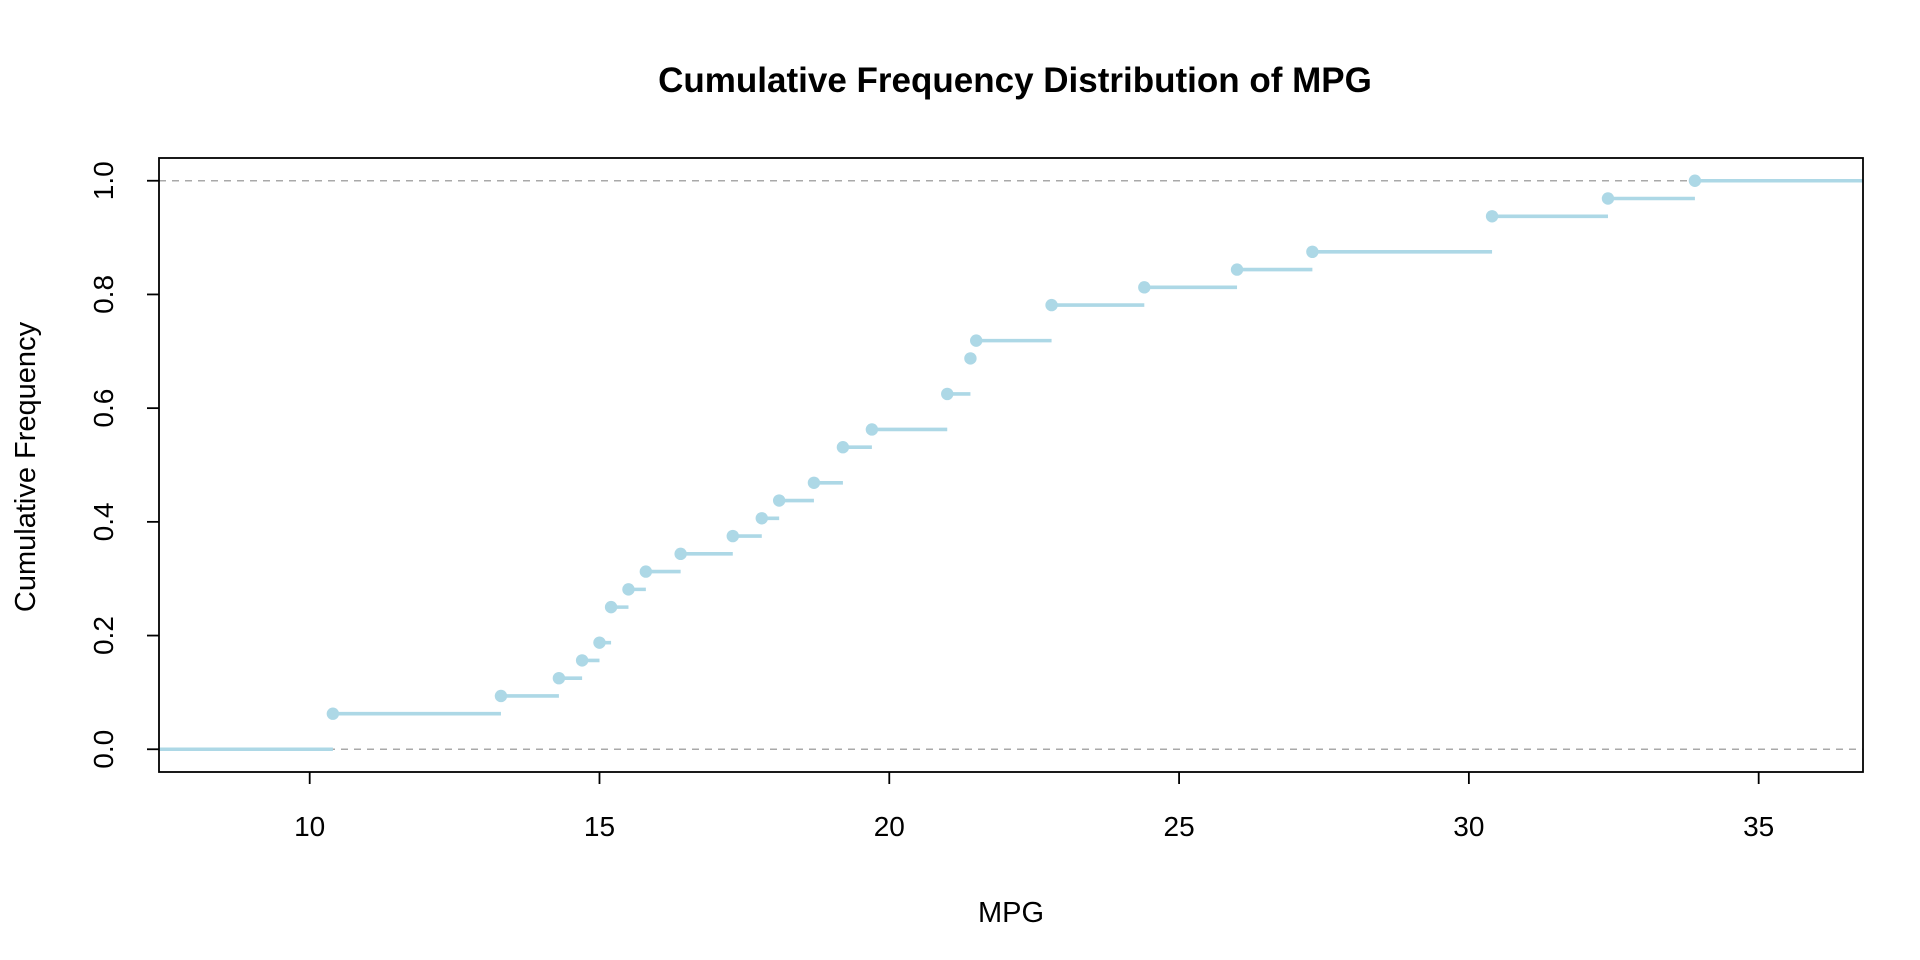 This screenshot has width=1920, height=960. What do you see at coordinates (103, 180) in the screenshot?
I see `y-tick-label: 1.0` at bounding box center [103, 180].